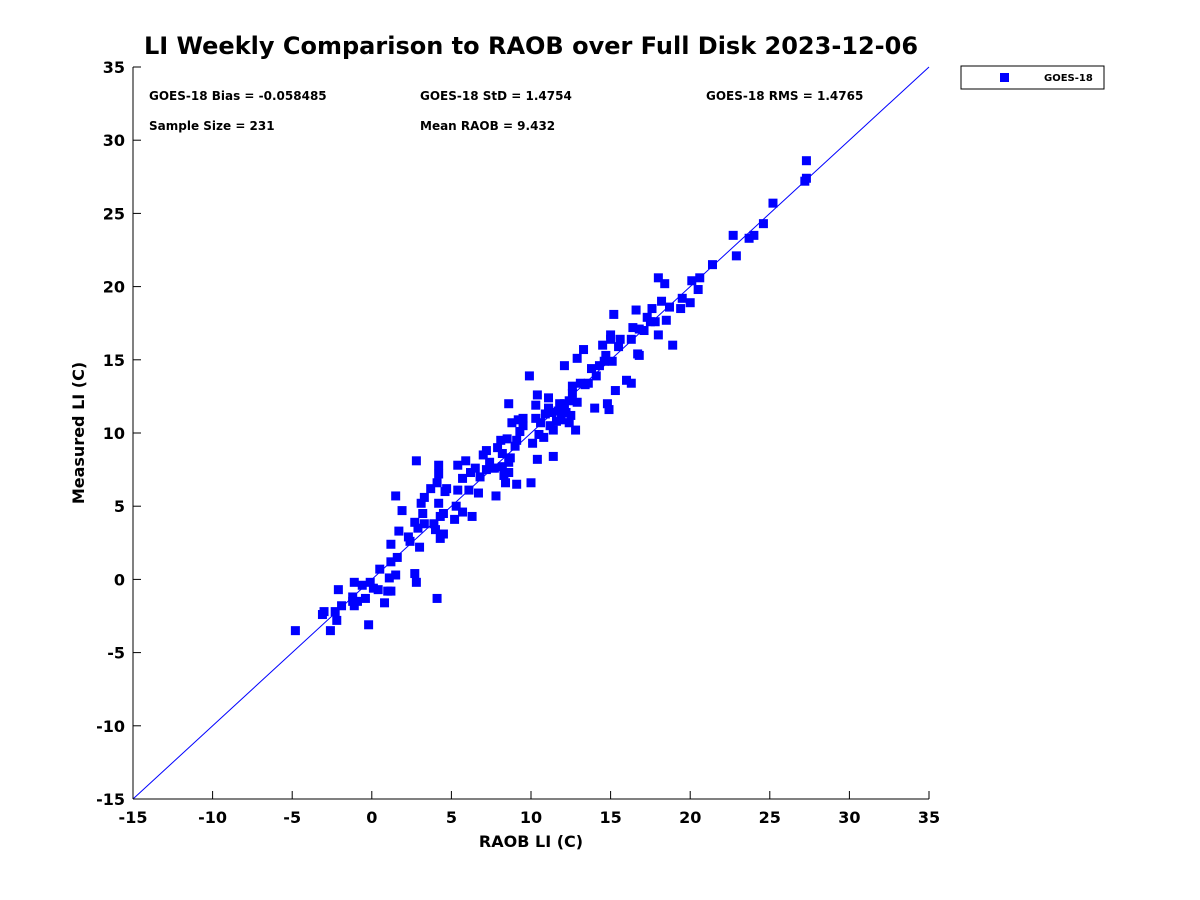 The height and width of the screenshot is (900, 1200). What do you see at coordinates (451, 817) in the screenshot?
I see `x-tick-label: 5` at bounding box center [451, 817].